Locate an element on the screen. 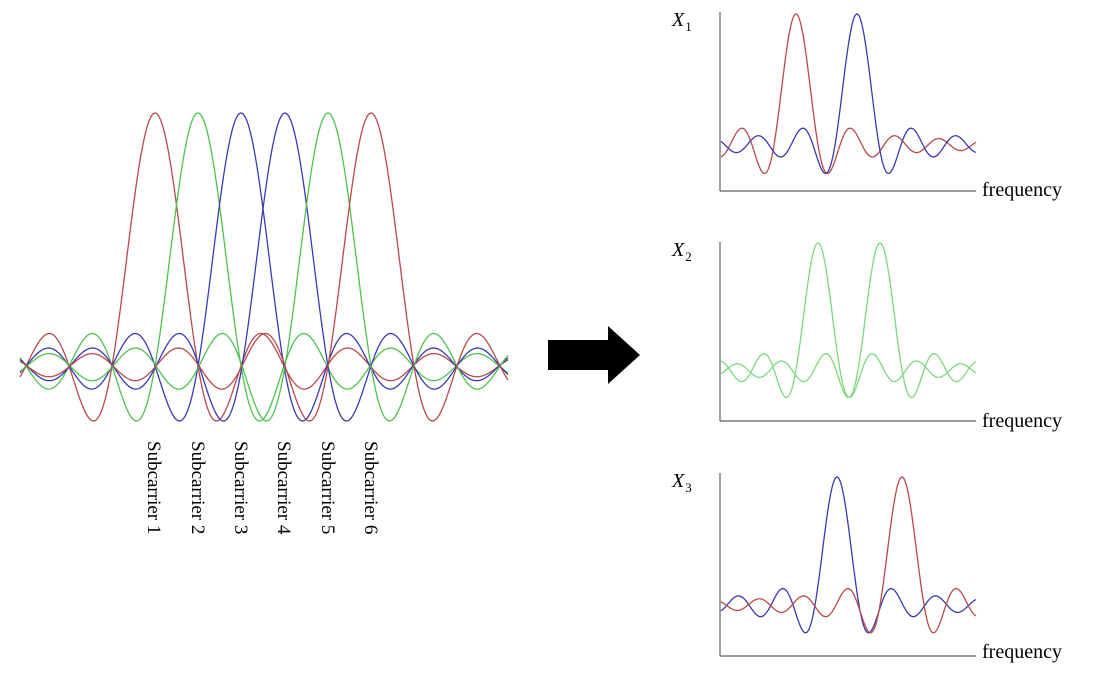 The width and height of the screenshot is (1096, 699). panel-x3-title: X3 is located at coordinates (681, 482).